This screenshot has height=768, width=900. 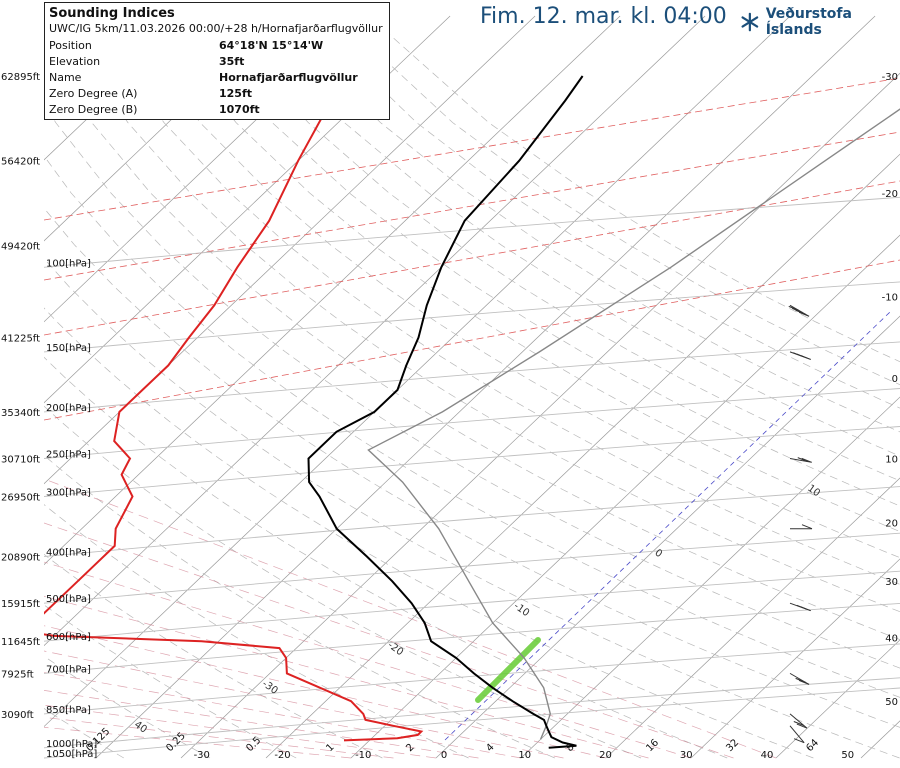 What do you see at coordinates (891, 459) in the screenshot?
I see `right-tick-label: 10` at bounding box center [891, 459].